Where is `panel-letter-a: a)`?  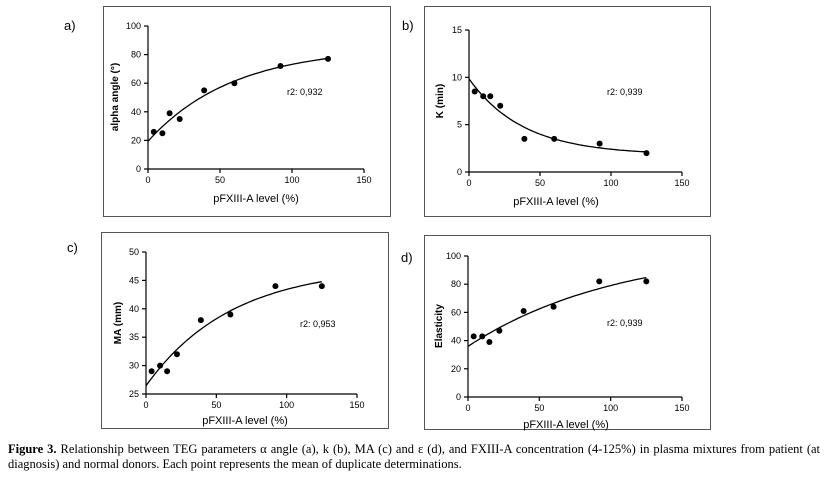 panel-letter-a: a) is located at coordinates (70, 25).